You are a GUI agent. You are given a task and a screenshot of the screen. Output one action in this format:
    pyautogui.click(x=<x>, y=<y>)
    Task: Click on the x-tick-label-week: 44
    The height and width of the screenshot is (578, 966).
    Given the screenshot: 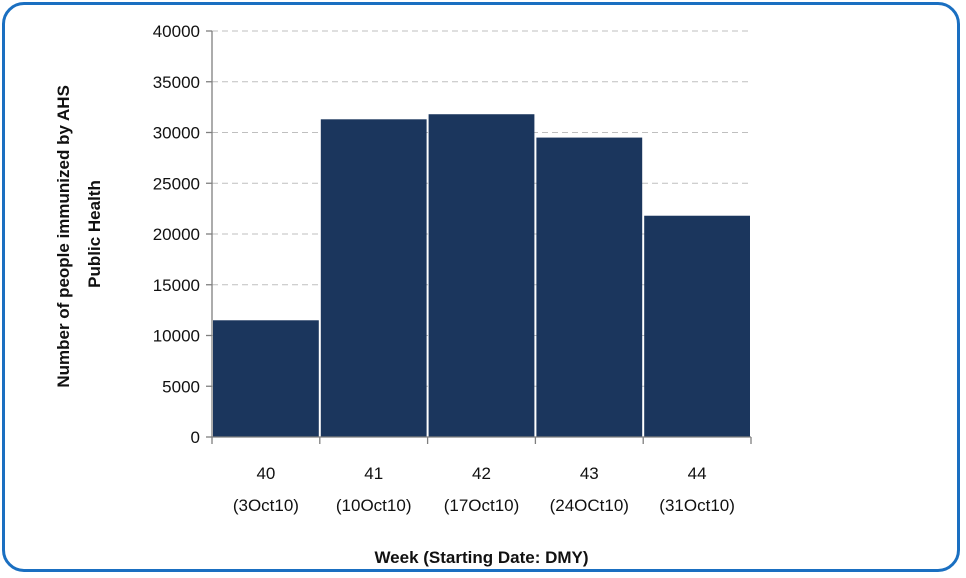 What is the action you would take?
    pyautogui.click(x=697, y=473)
    